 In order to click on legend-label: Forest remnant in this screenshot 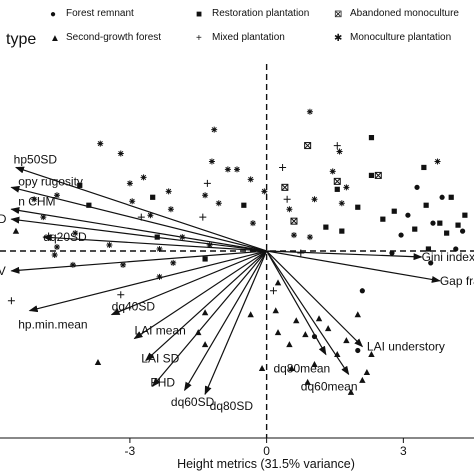, I will do `click(100, 13)`.